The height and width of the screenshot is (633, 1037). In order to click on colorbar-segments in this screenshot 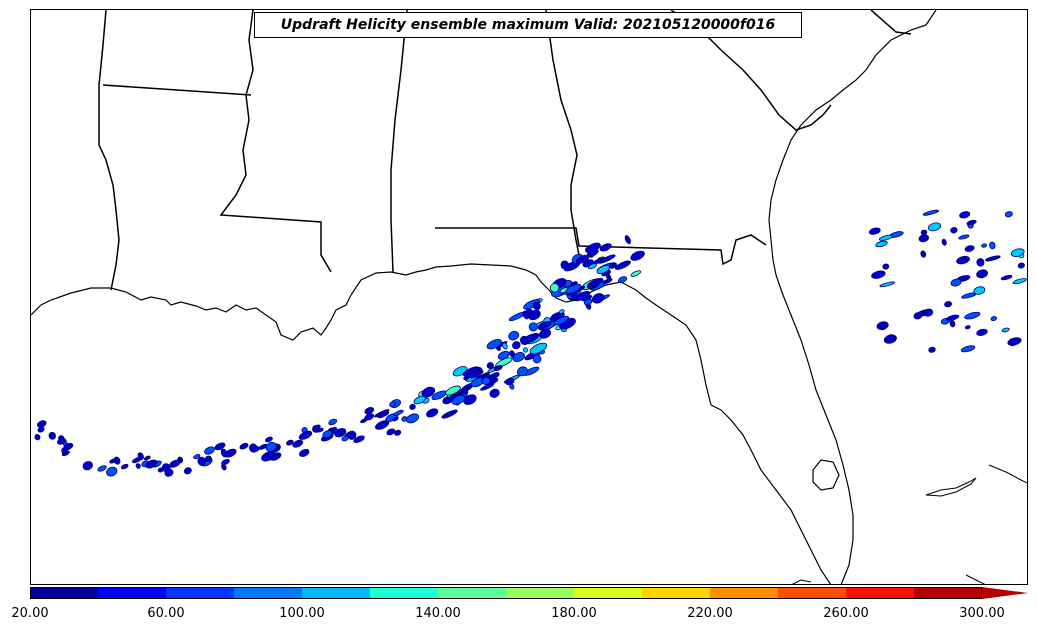, I will do `click(529, 593)`.